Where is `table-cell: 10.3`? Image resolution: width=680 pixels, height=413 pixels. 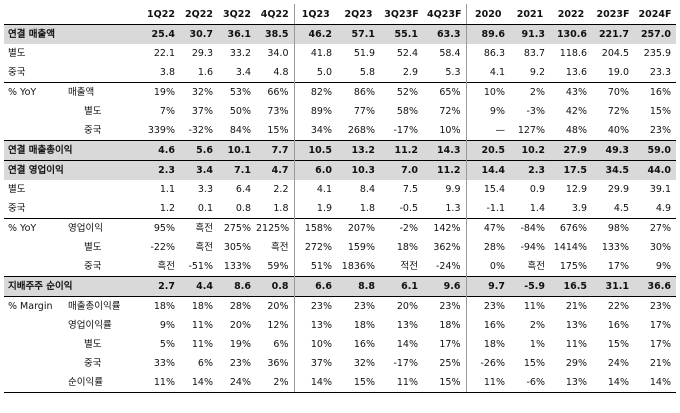 table-cell: 10.3 is located at coordinates (358, 170).